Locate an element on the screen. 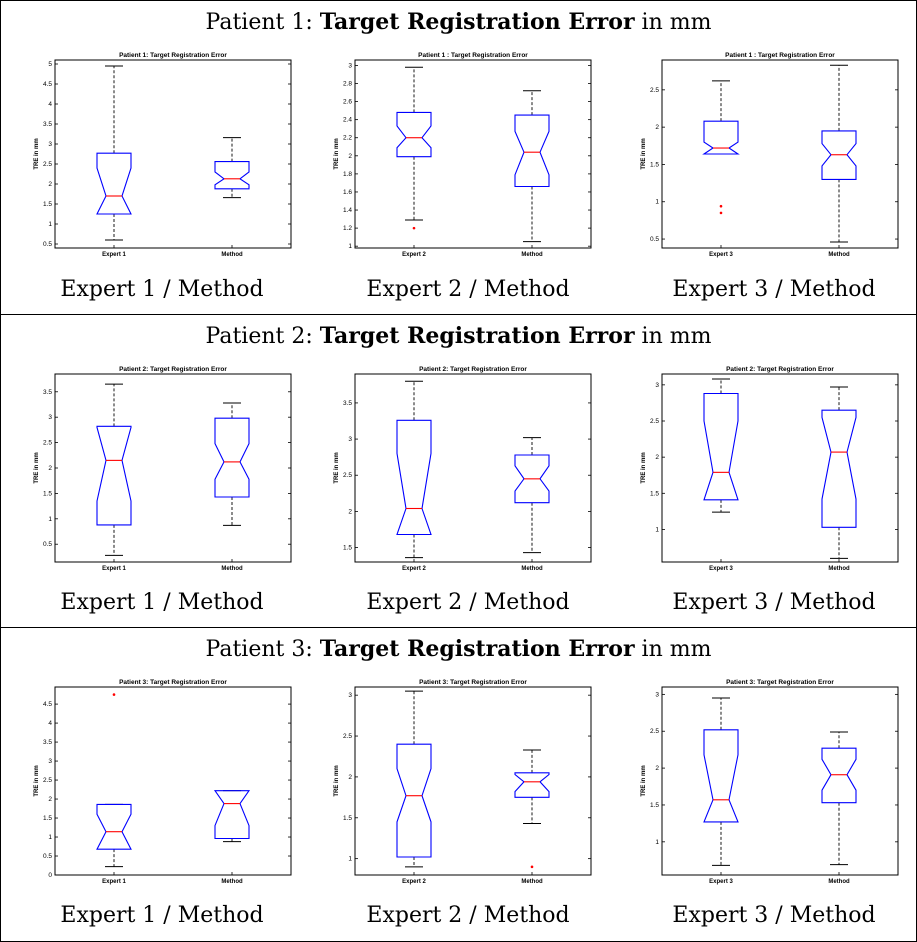 The image size is (917, 942). y-tick-label: 2.6 is located at coordinates (347, 102).